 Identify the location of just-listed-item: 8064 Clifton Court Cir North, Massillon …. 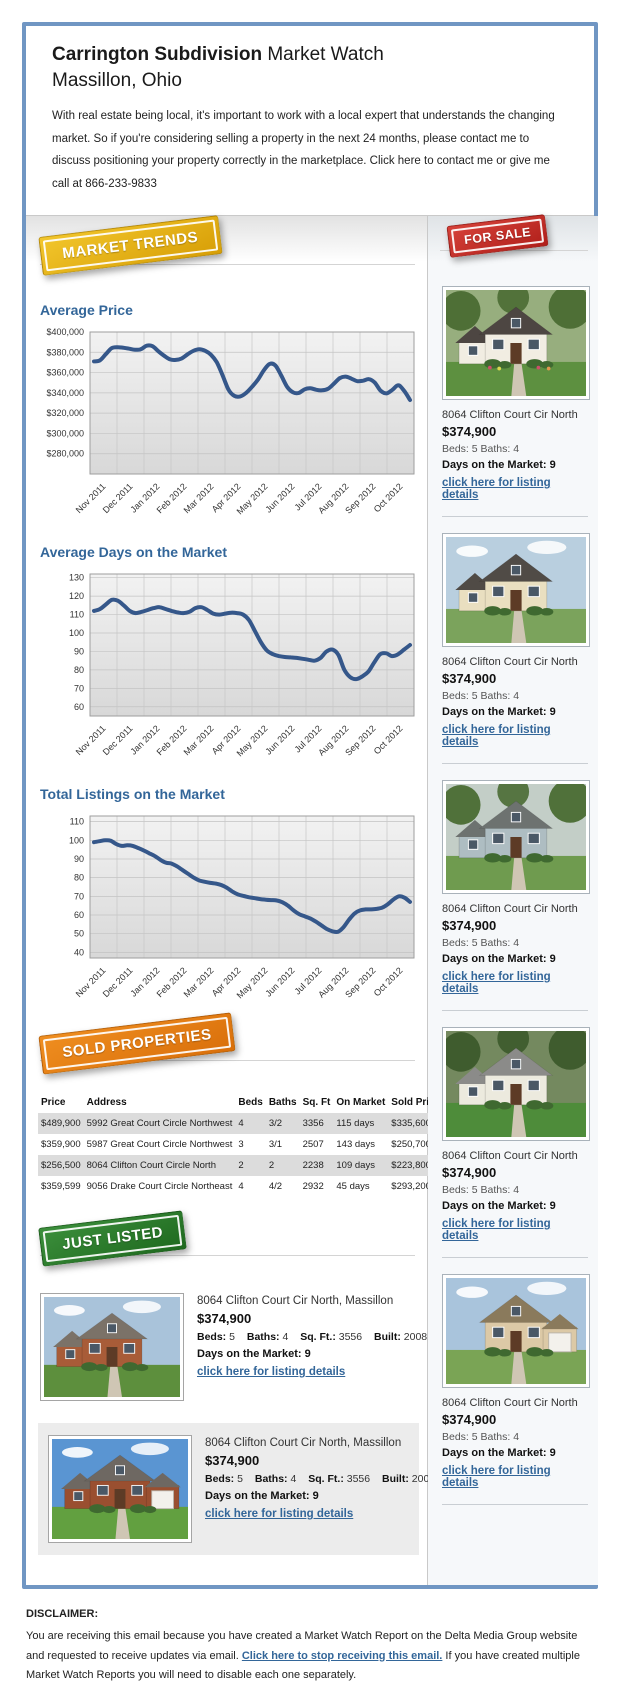
(233, 1346).